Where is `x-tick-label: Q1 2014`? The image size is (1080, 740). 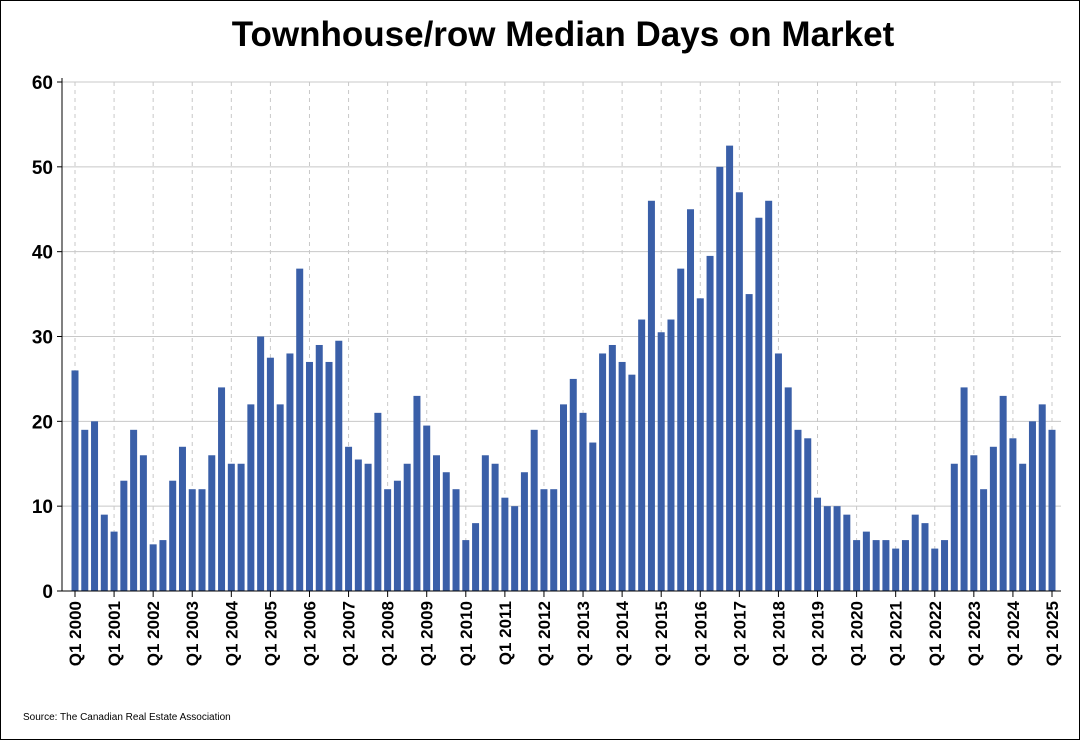 x-tick-label: Q1 2014 is located at coordinates (622, 633).